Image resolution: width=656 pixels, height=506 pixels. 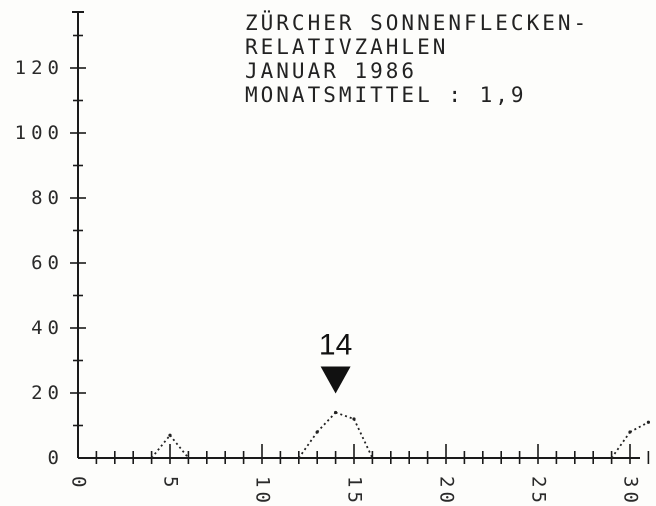 What do you see at coordinates (39, 68) in the screenshot?
I see `y-tick-label: 120` at bounding box center [39, 68].